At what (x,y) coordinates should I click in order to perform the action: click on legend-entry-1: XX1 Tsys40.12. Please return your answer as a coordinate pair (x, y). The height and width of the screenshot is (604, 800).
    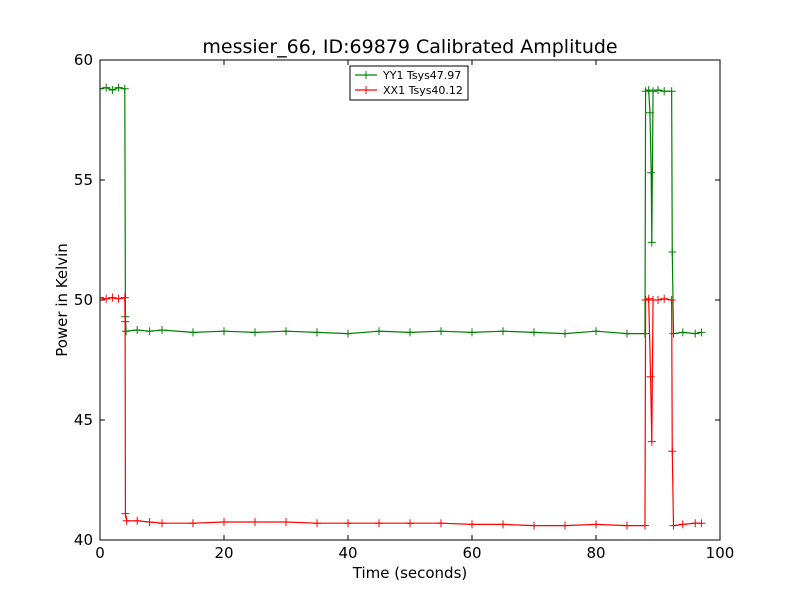
    Looking at the image, I should click on (423, 90).